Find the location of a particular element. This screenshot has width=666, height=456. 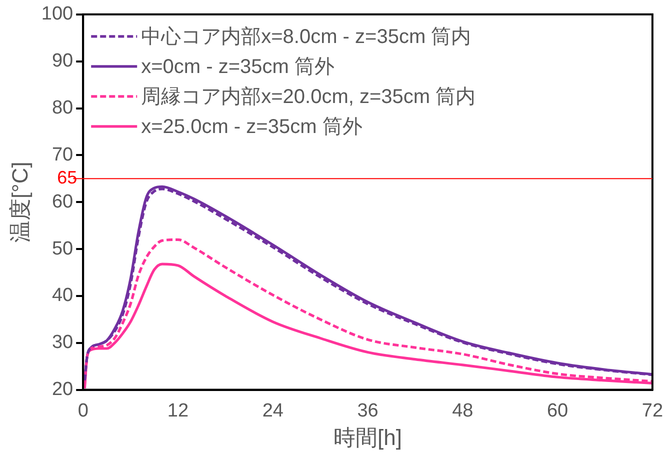

x-tick-label: 36 is located at coordinates (367, 411).